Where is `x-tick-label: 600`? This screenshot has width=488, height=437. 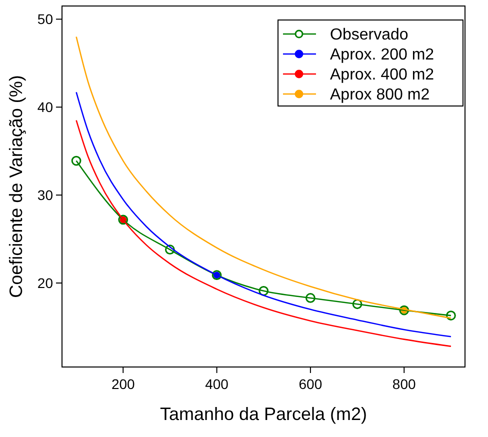
x-tick-label: 600 is located at coordinates (310, 384).